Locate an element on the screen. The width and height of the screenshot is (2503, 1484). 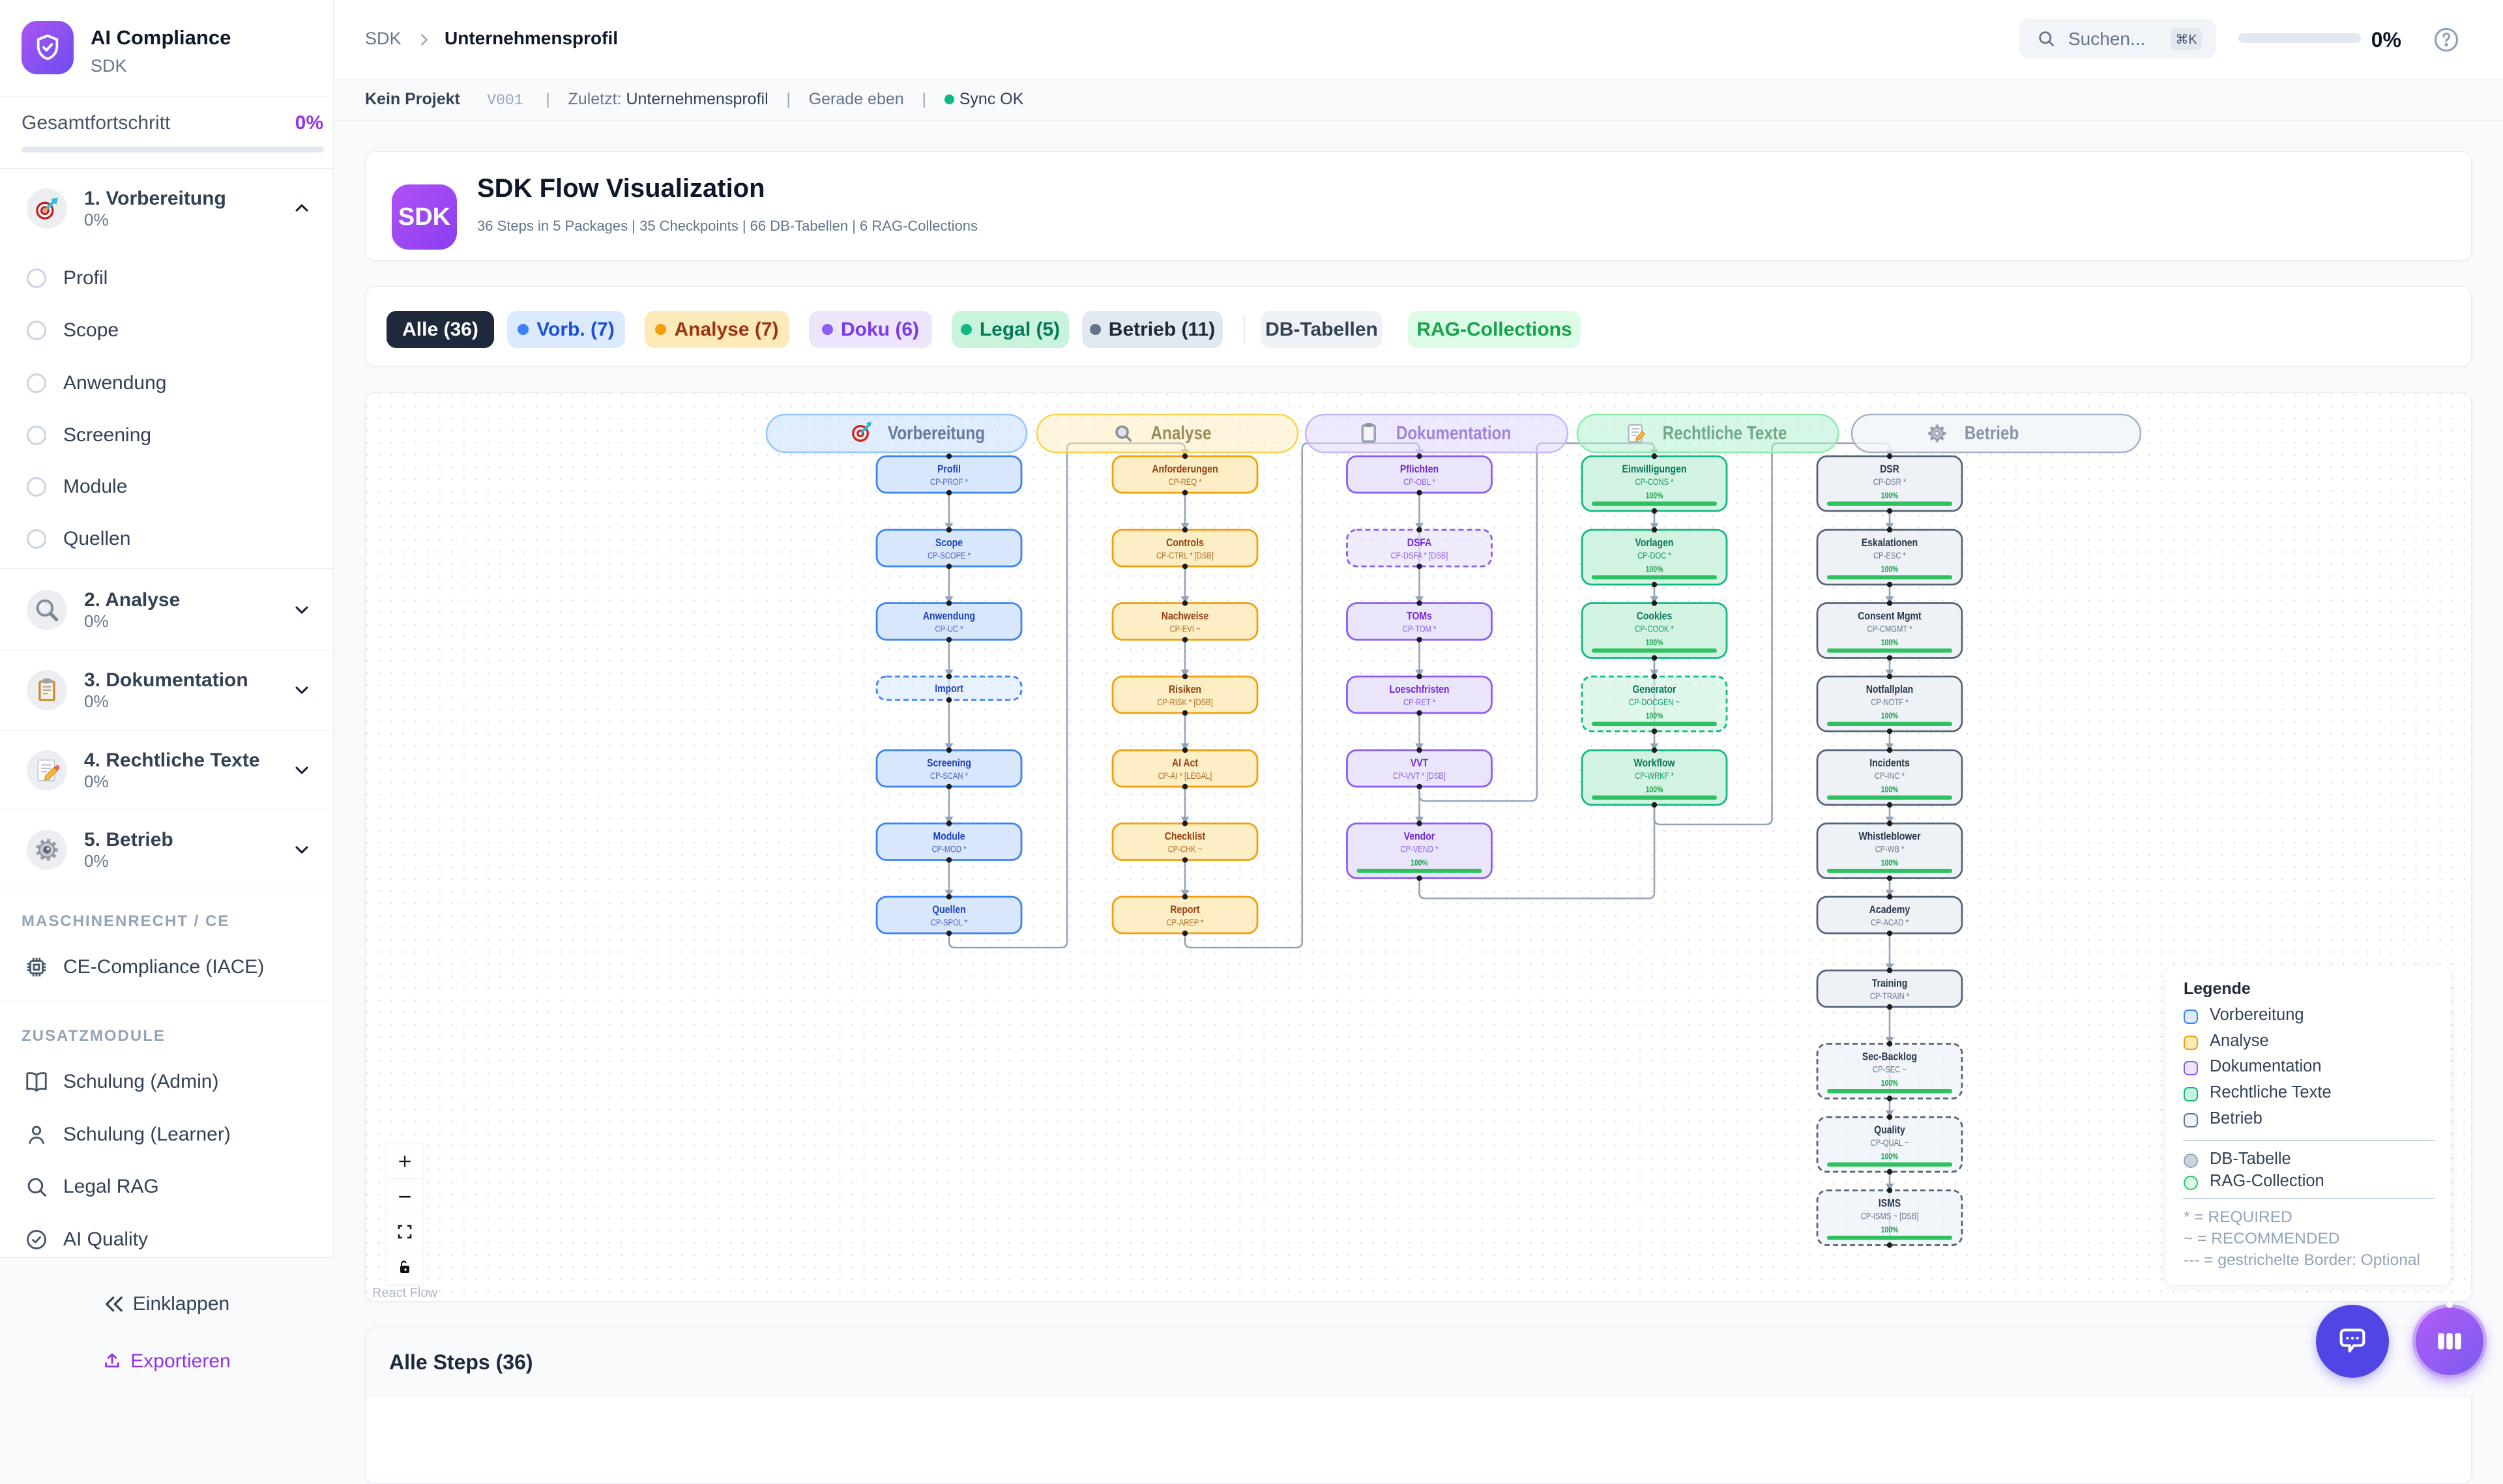
svg-text: Analyse is located at coordinates (1181, 433).